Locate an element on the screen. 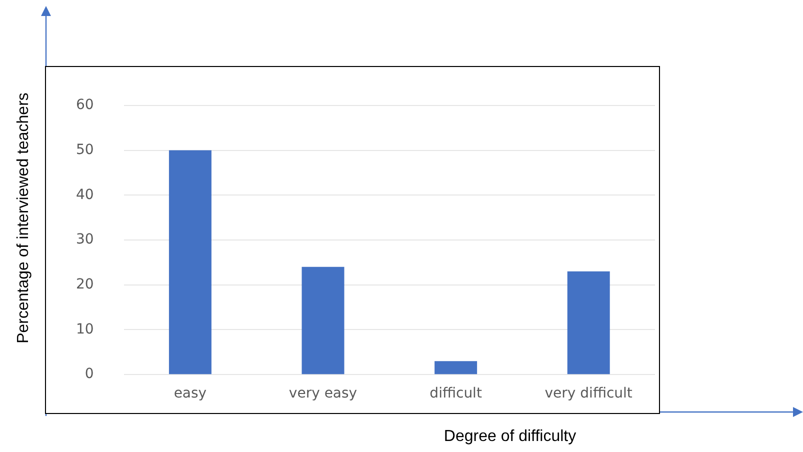 This screenshot has height=452, width=803. y-tick-label: 50 is located at coordinates (85, 150).